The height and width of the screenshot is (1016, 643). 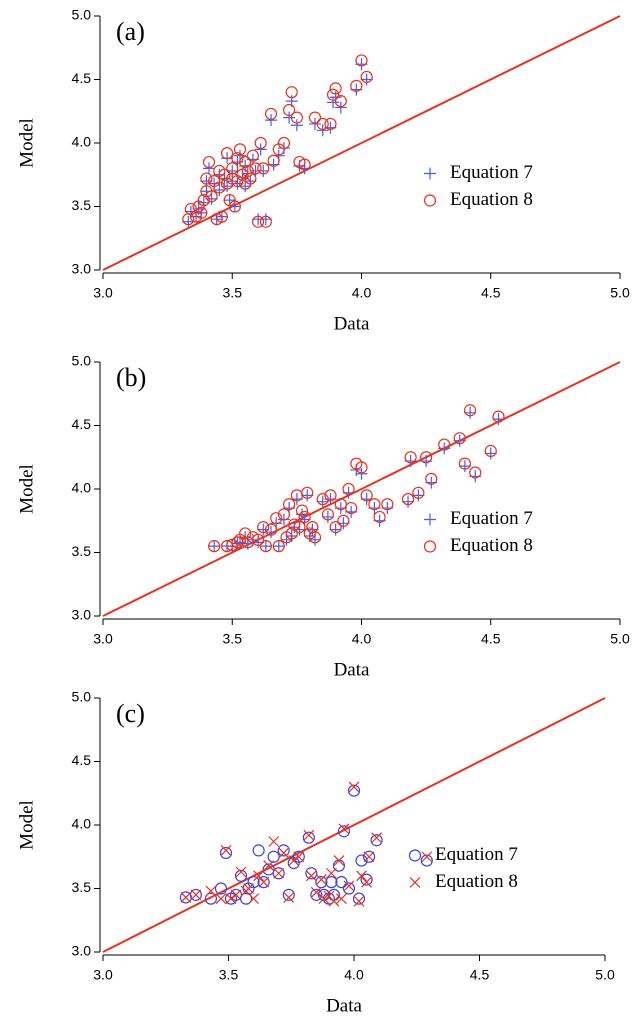 I want to click on y-tick-label: 3.0, so click(x=82, y=615).